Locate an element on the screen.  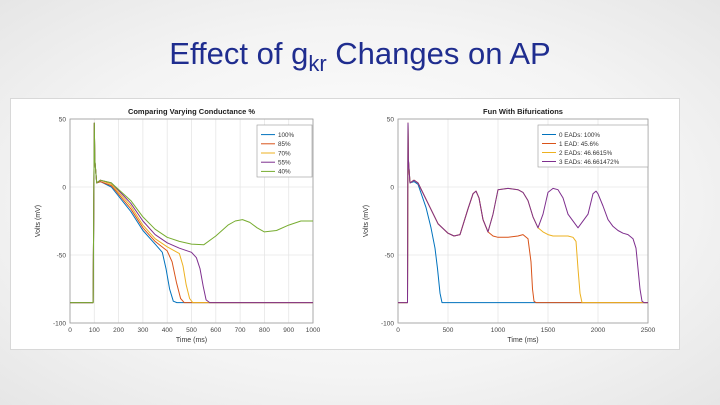
chart1-legend-box is located at coordinates (284, 151).